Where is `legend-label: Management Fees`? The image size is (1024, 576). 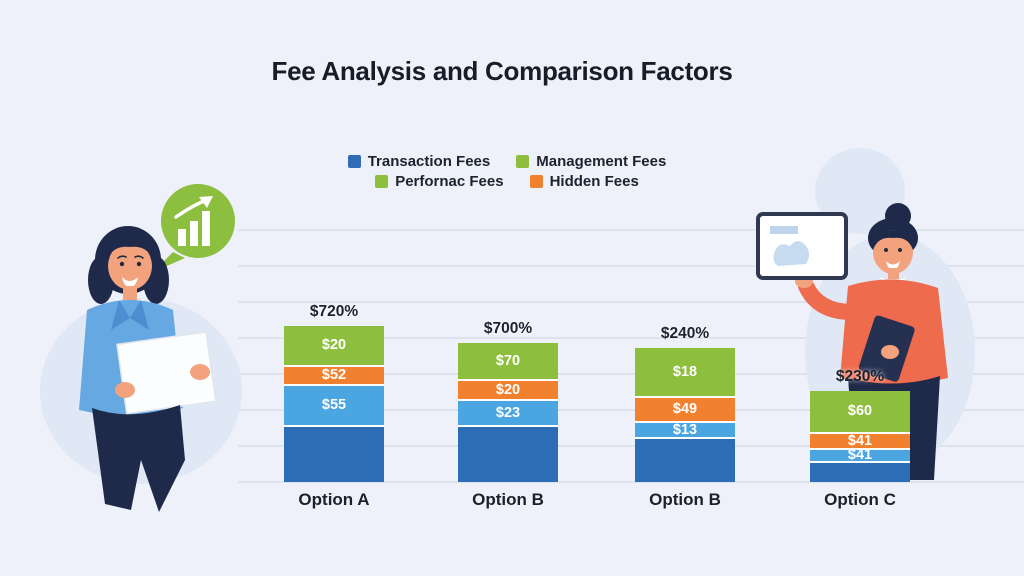 legend-label: Management Fees is located at coordinates (601, 161).